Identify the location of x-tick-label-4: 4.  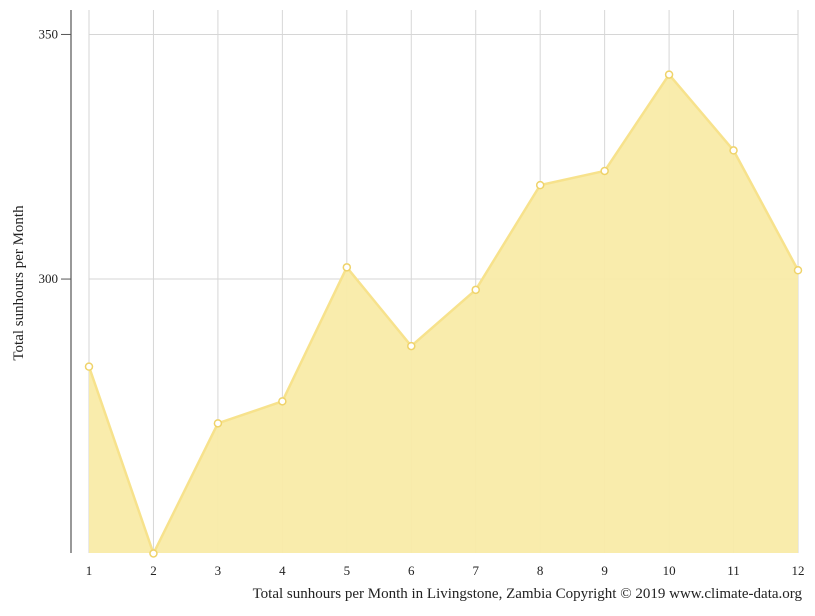
(282, 570).